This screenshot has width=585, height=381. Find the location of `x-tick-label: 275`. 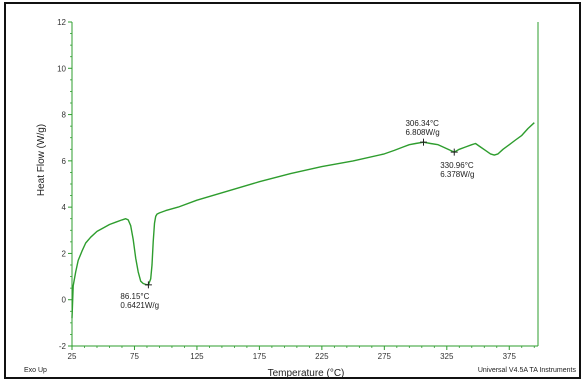

x-tick-label: 275 is located at coordinates (385, 356).